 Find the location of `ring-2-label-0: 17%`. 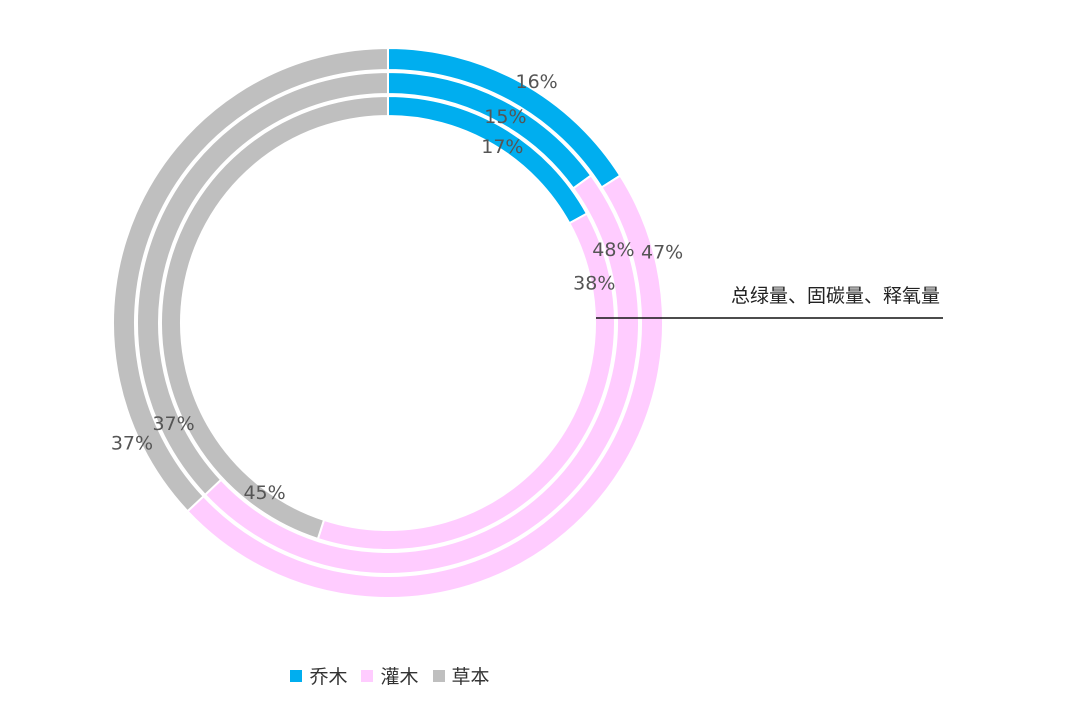

ring-2-label-0: 17% is located at coordinates (502, 147).